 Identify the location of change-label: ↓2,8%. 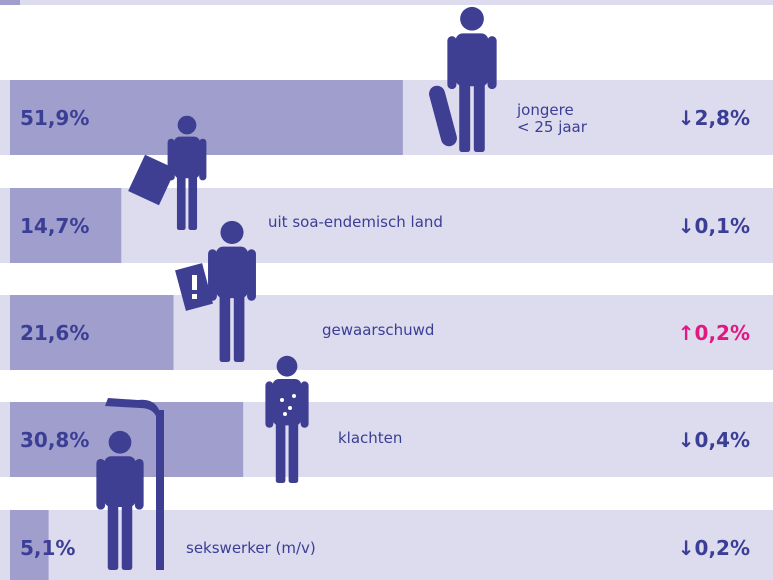
(713, 118).